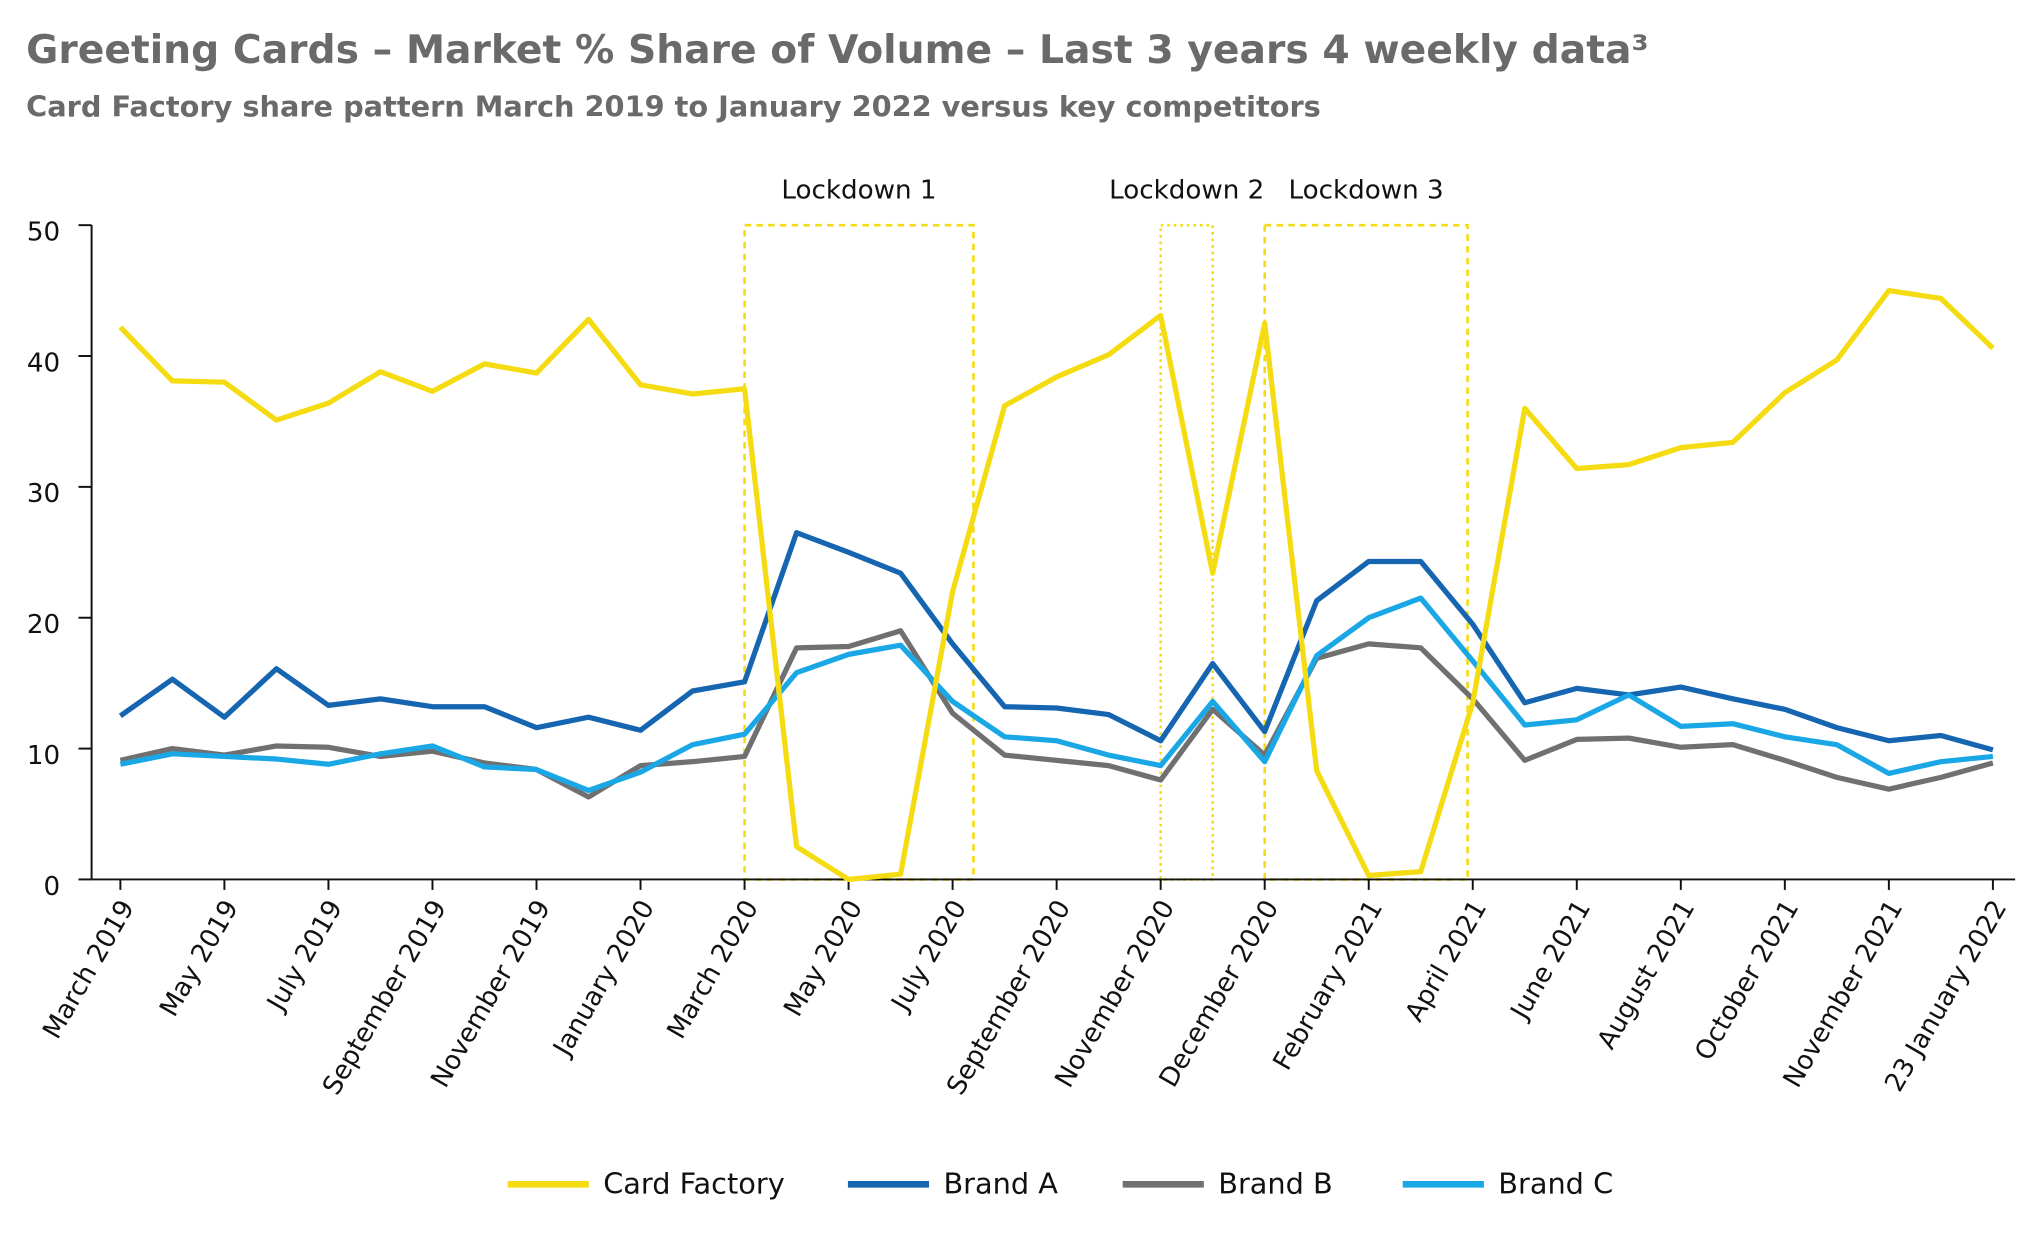 The height and width of the screenshot is (1242, 2040). I want to click on x-tick-label: June 2021, so click(1550, 960).